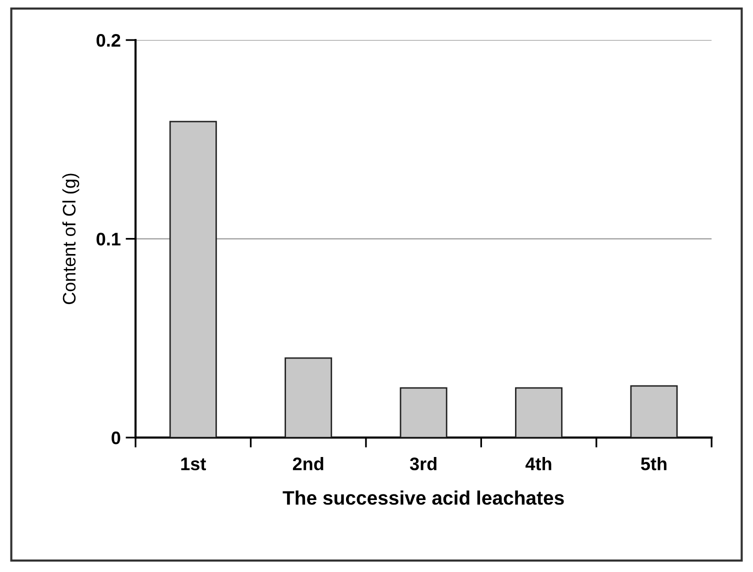  I want to click on y-axis-title: Content of Cl (g), so click(71, 239).